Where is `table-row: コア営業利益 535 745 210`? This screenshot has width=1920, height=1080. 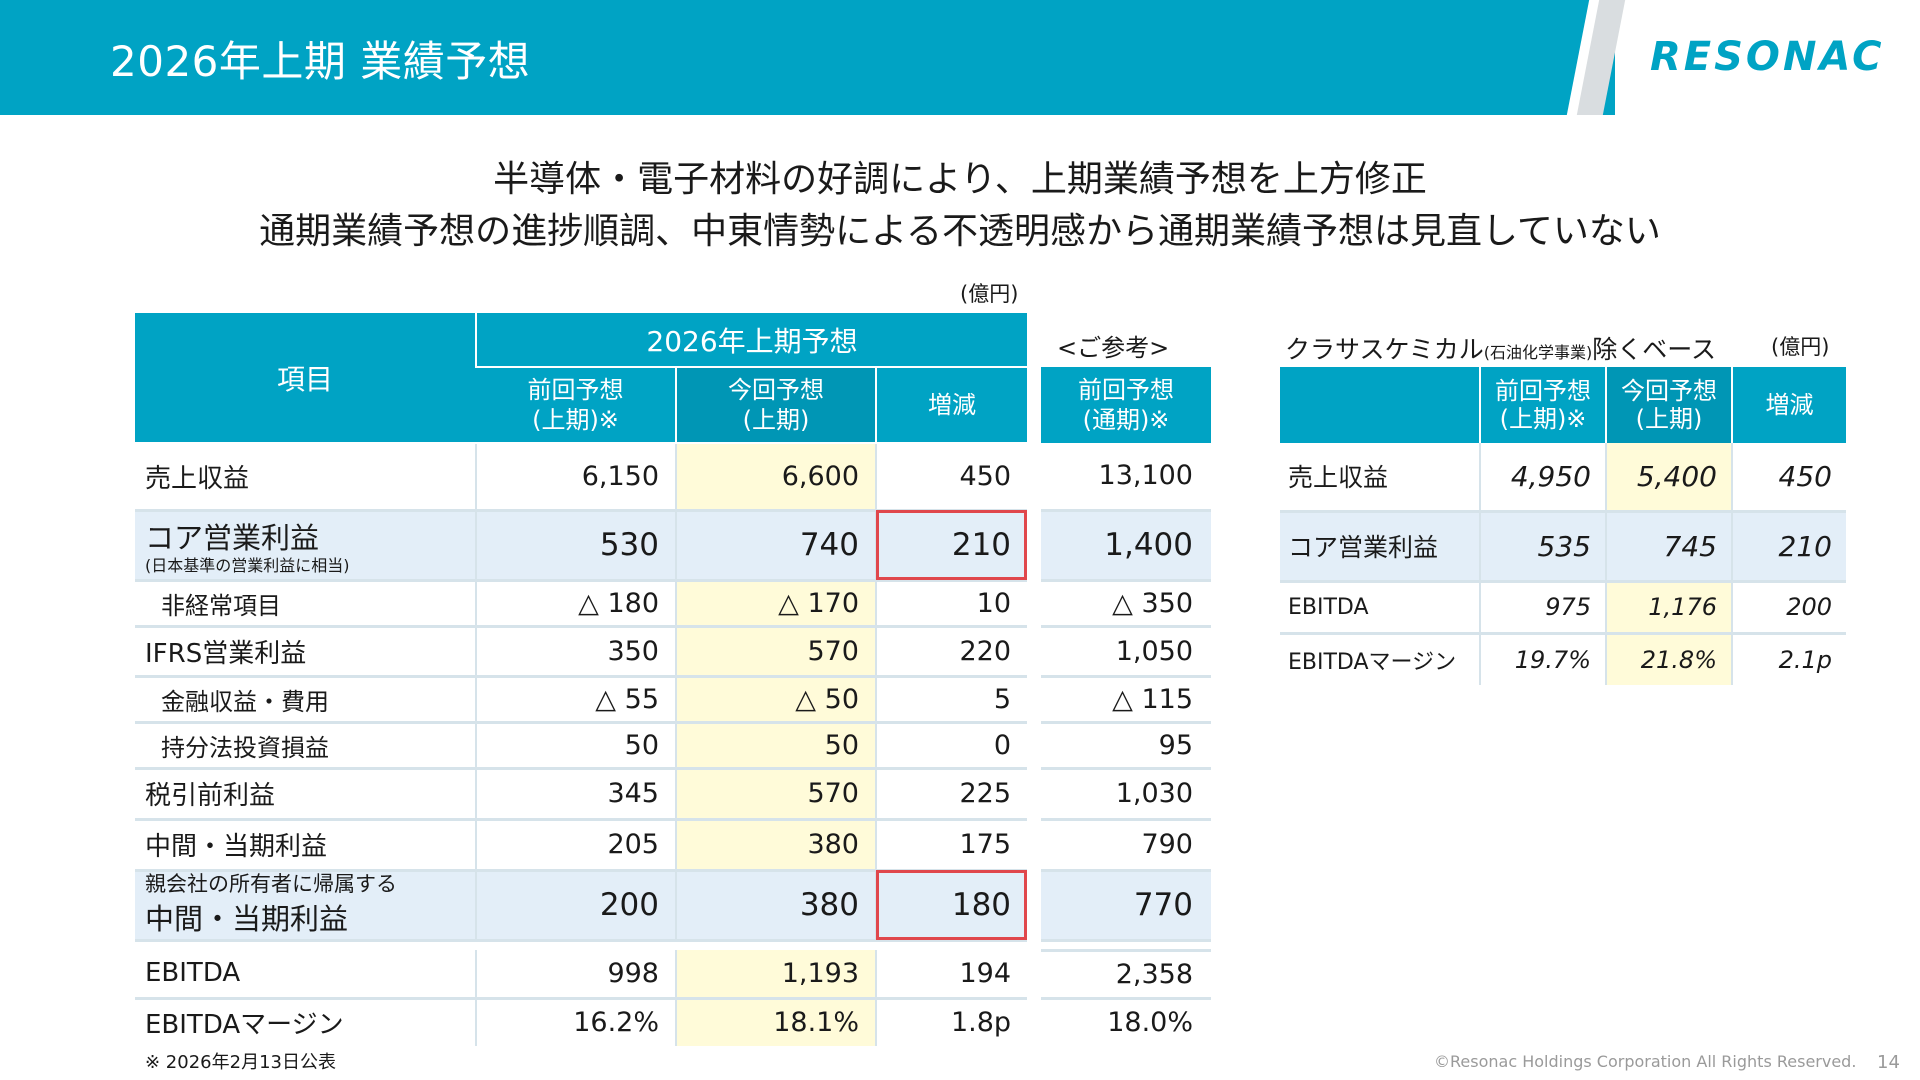 table-row: コア営業利益 535 745 210 is located at coordinates (1563, 547).